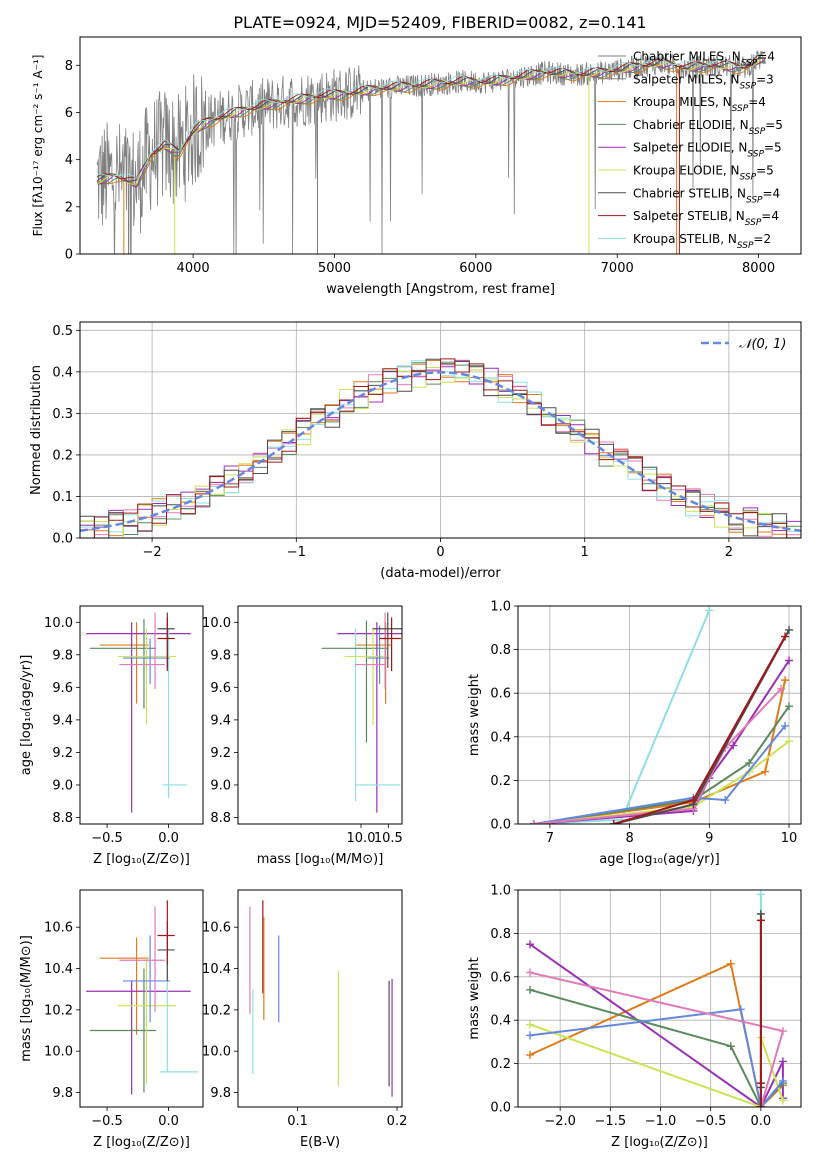  I want to click on x-tick-label: −1.5, so click(611, 1121).